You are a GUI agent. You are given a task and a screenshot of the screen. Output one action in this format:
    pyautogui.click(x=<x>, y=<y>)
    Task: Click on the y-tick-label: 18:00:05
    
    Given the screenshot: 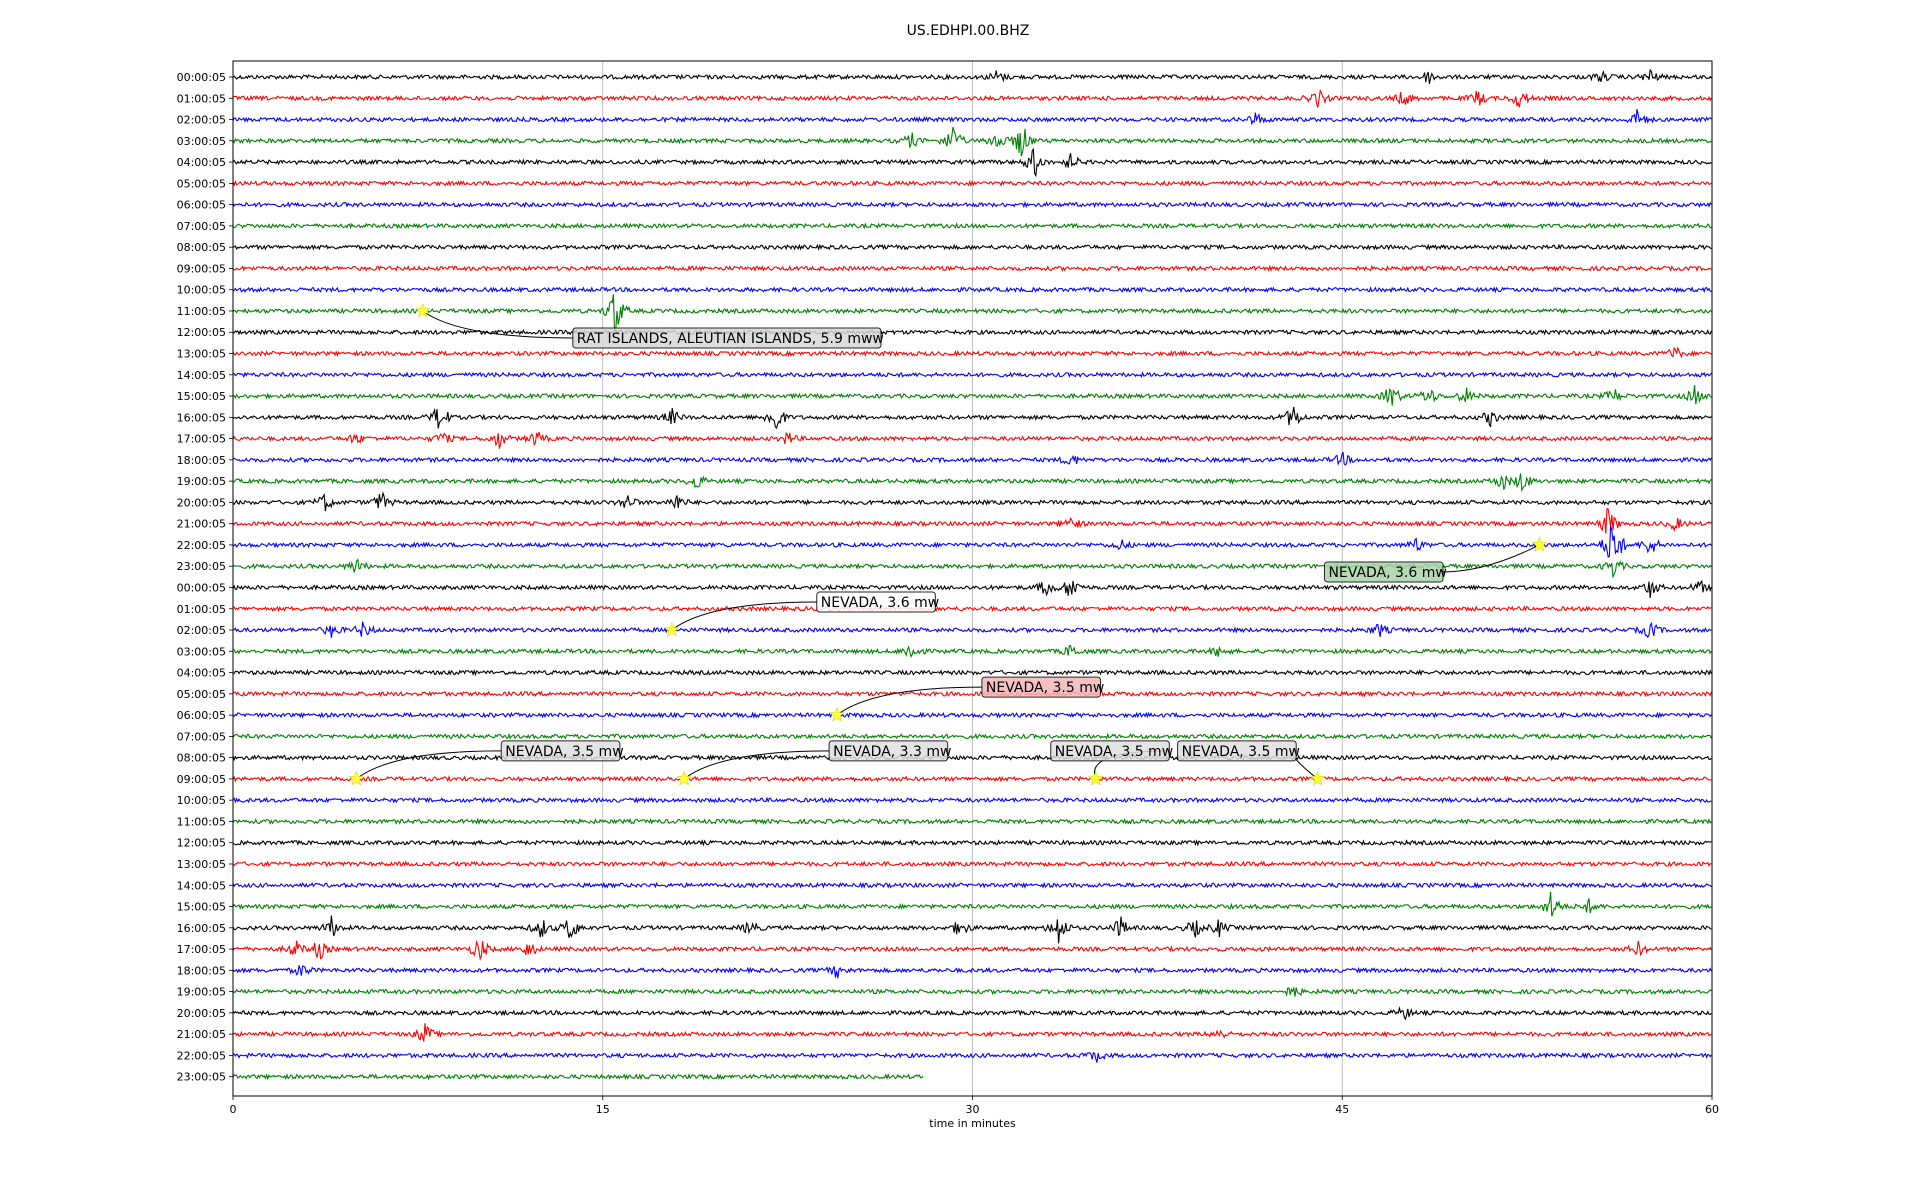 What is the action you would take?
    pyautogui.click(x=201, y=460)
    